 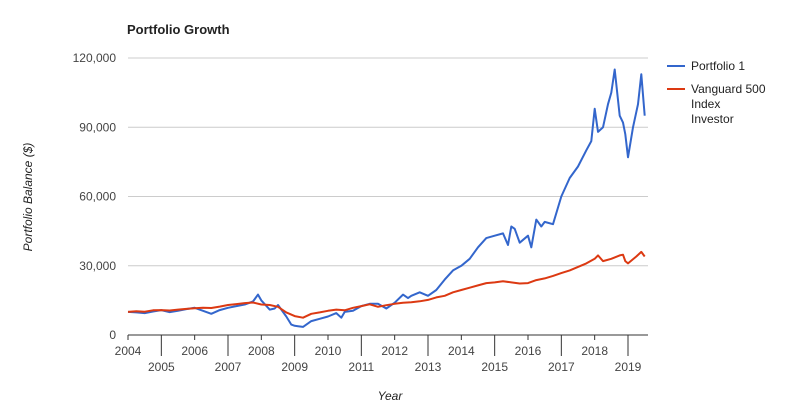 What do you see at coordinates (391, 396) in the screenshot?
I see `x-axis-title: Year` at bounding box center [391, 396].